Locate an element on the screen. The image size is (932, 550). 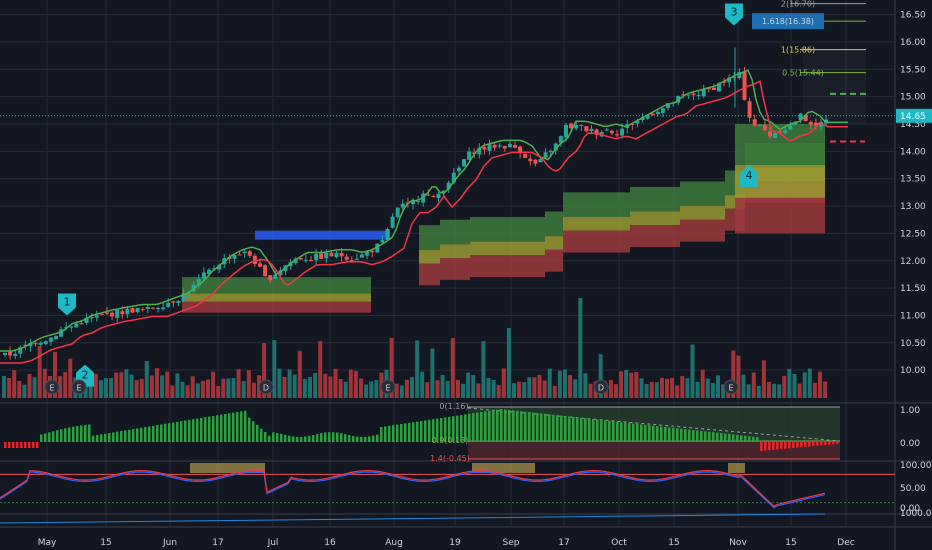
macd-y-tick: 1.00 is located at coordinates (910, 411).